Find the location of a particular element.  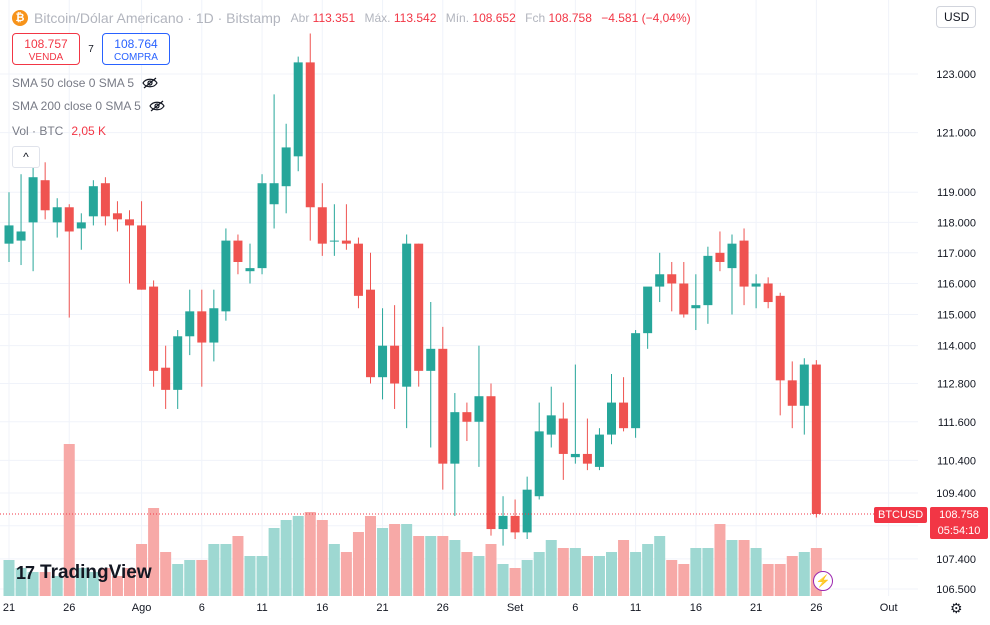

high-label: Máx. is located at coordinates (377, 18).